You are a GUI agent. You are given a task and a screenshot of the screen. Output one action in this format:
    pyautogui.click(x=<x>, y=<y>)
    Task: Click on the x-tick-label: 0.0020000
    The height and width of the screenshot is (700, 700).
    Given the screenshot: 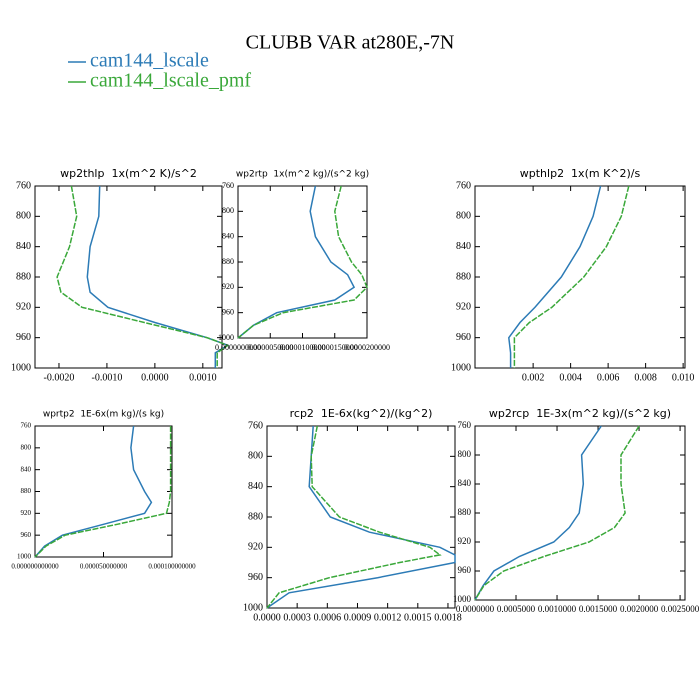 What is the action you would take?
    pyautogui.click(x=639, y=609)
    